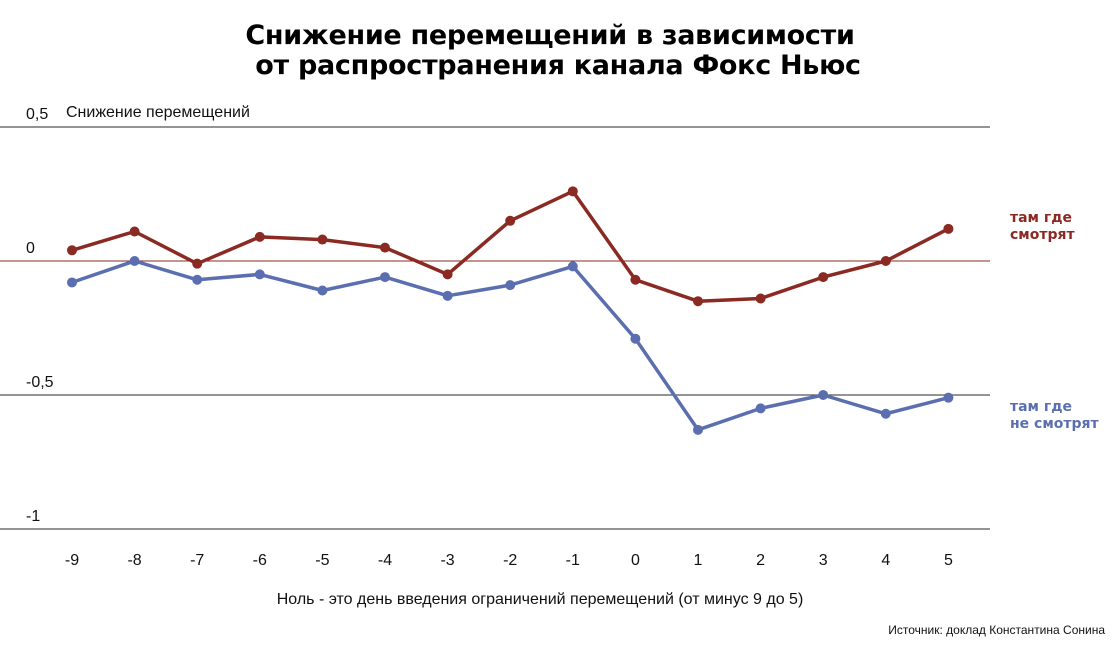 The width and height of the screenshot is (1118, 652). What do you see at coordinates (1041, 407) in the screenshot?
I see `legend-label-2-line-1: там где` at bounding box center [1041, 407].